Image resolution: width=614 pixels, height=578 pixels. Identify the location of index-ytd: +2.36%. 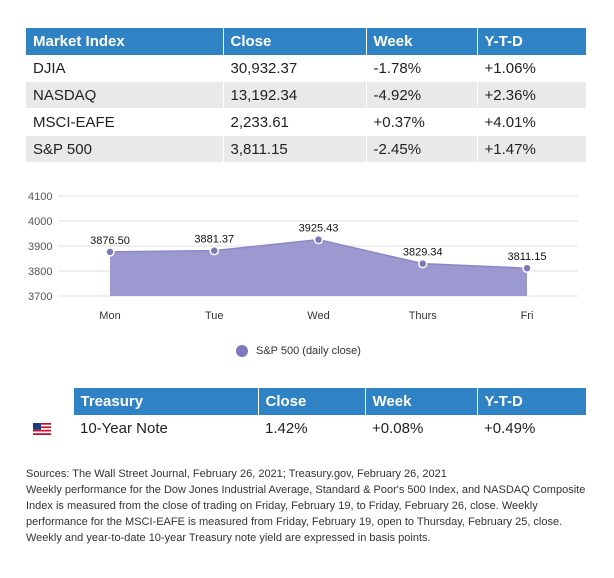
(531, 95).